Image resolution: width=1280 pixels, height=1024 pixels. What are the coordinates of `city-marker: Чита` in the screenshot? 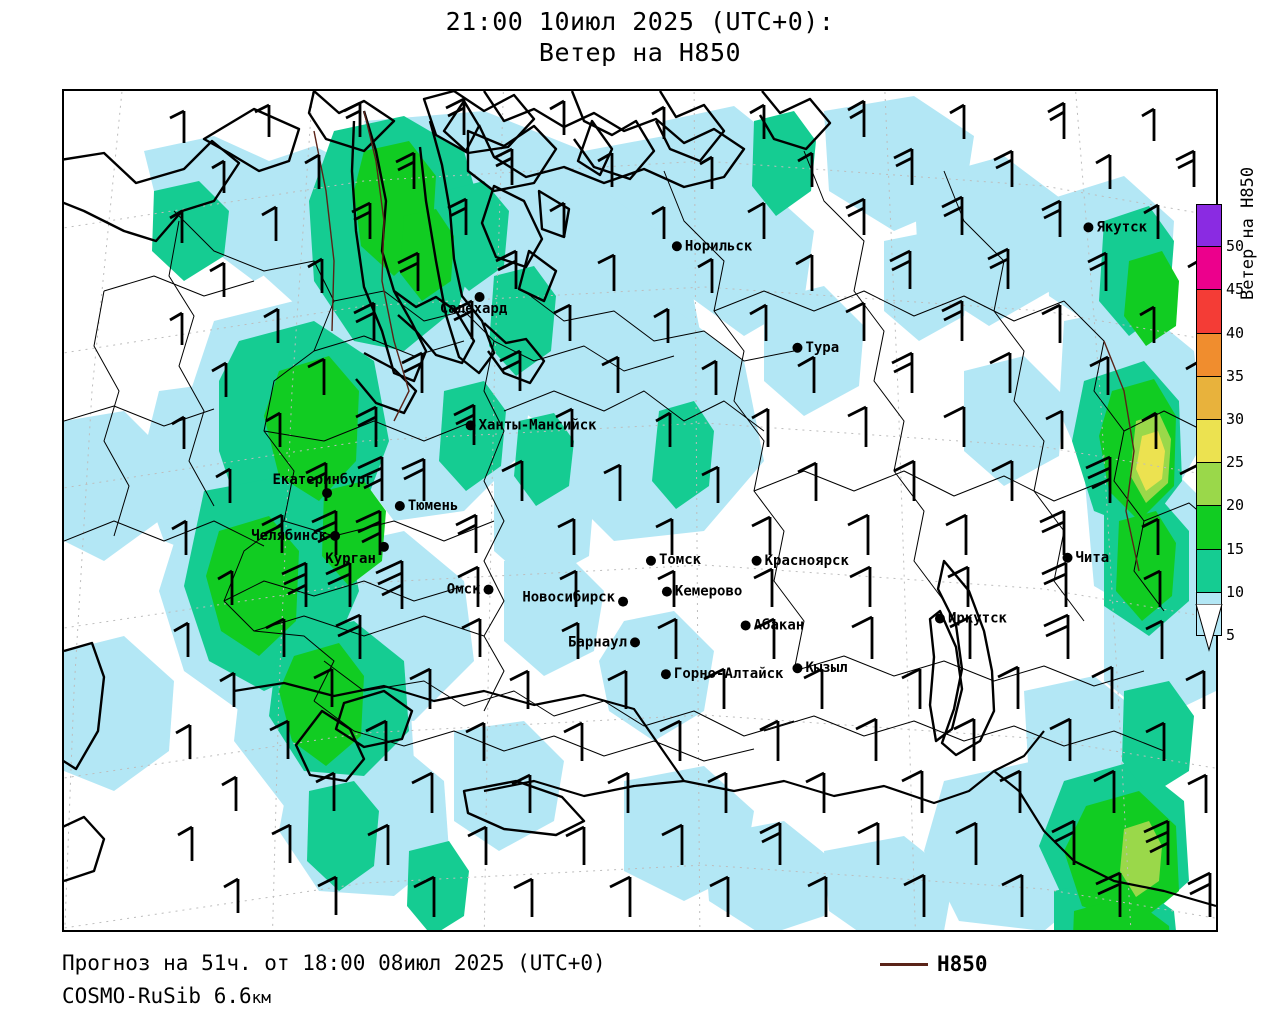 It's located at (1086, 558).